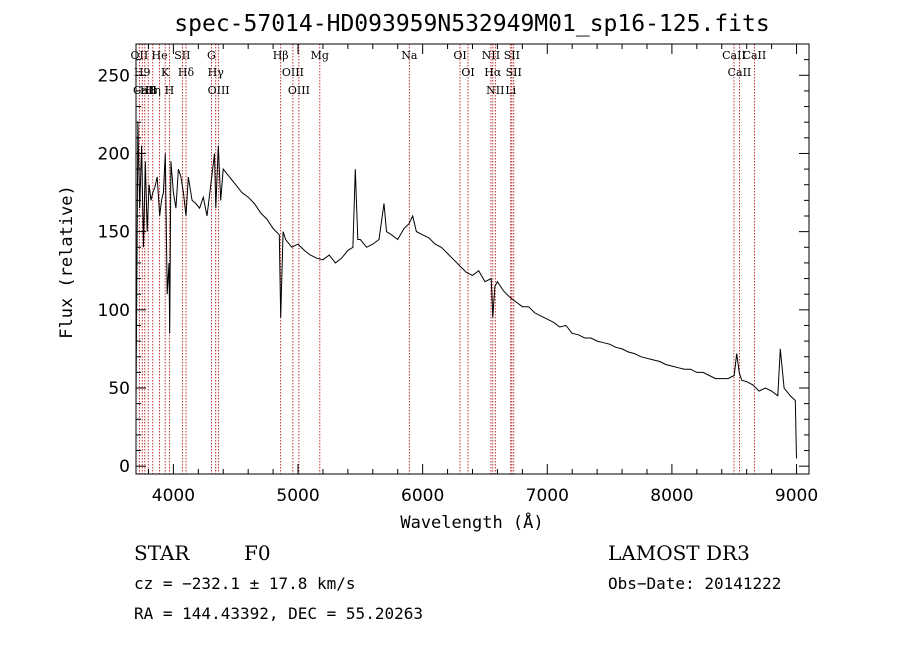  I want to click on x-tick-label: 9000, so click(796, 496).